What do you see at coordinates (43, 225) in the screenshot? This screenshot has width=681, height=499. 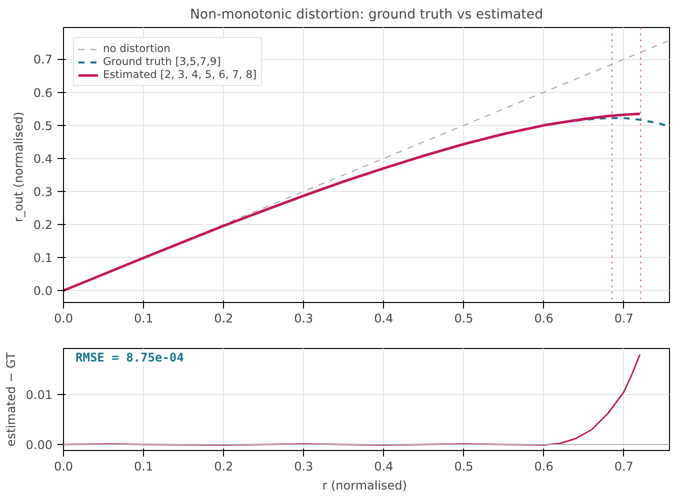 I see `y-tick-label: 0.2` at bounding box center [43, 225].